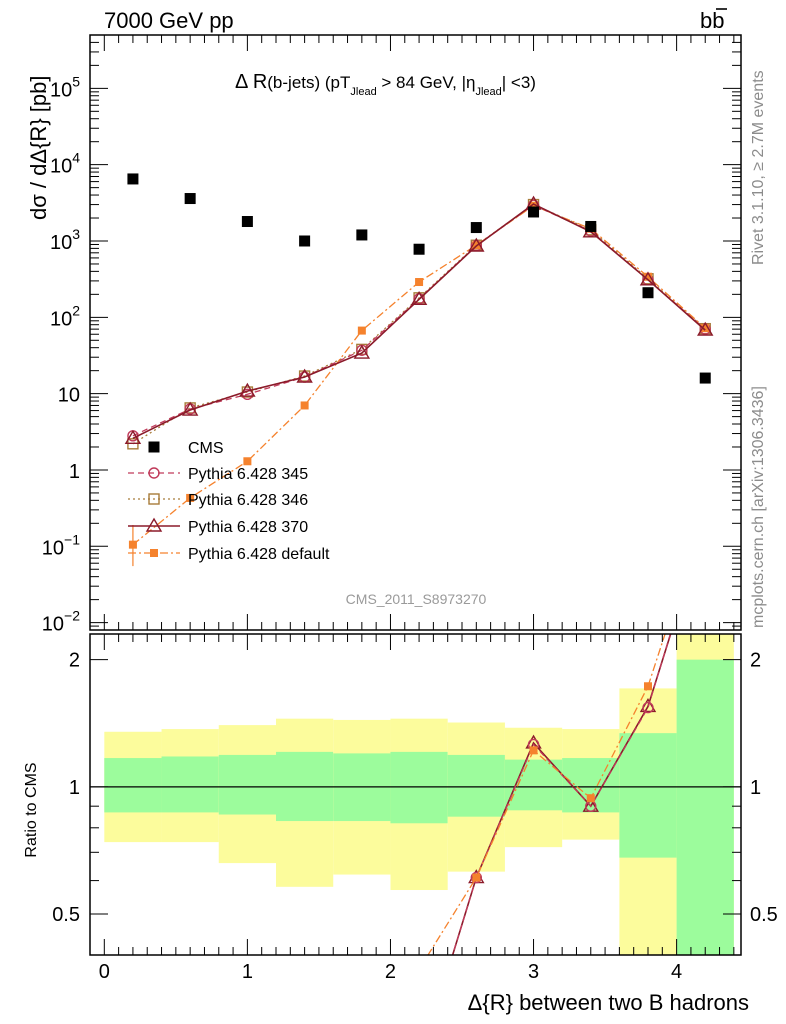 The height and width of the screenshot is (1024, 786). What do you see at coordinates (764, 915) in the screenshot?
I see `ratio-y-tick-label-right: 0.5` at bounding box center [764, 915].